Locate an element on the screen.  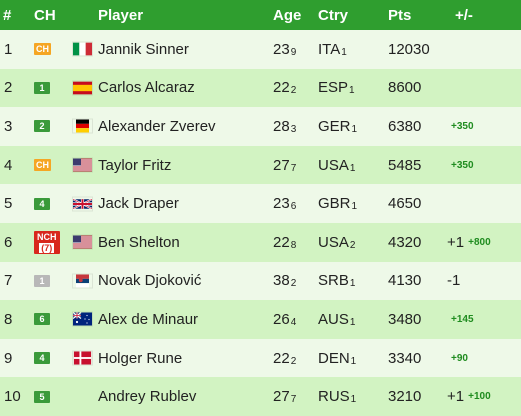
age-main: 23 is located at coordinates (281, 204).